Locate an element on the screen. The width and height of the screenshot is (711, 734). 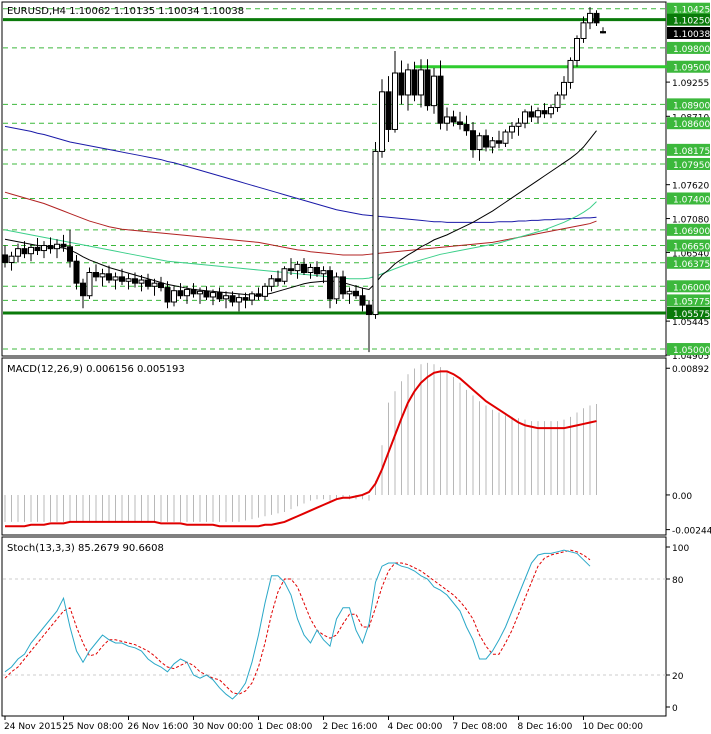
time-axis-label: 10 Dec 00:00 is located at coordinates (613, 727).